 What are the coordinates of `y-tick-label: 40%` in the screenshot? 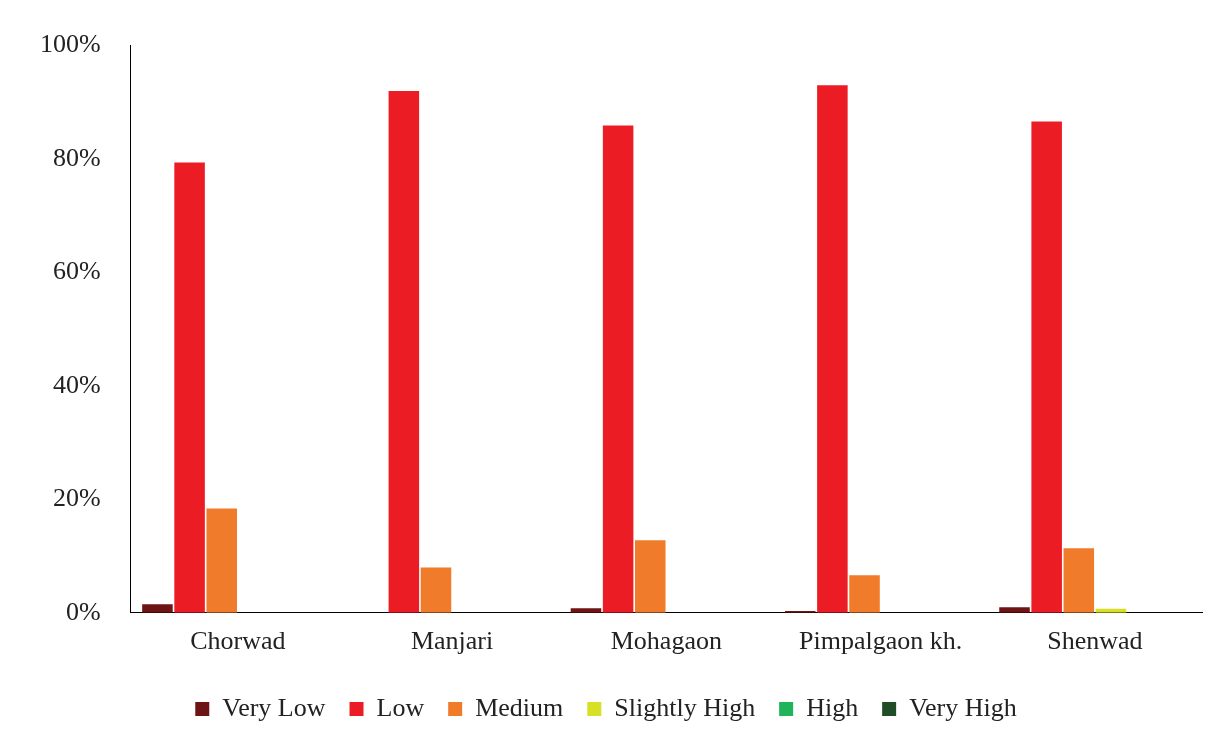 It's located at (76, 384).